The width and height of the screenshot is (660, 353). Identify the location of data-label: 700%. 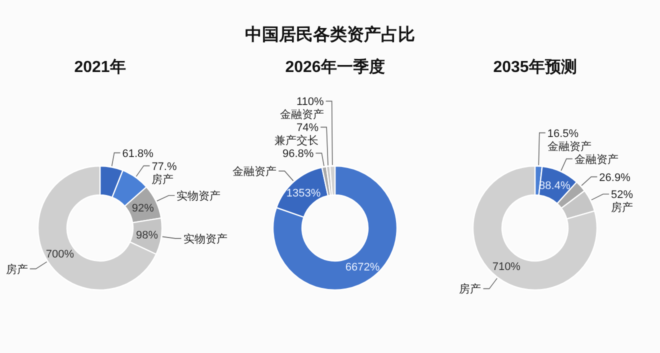
(60, 254).